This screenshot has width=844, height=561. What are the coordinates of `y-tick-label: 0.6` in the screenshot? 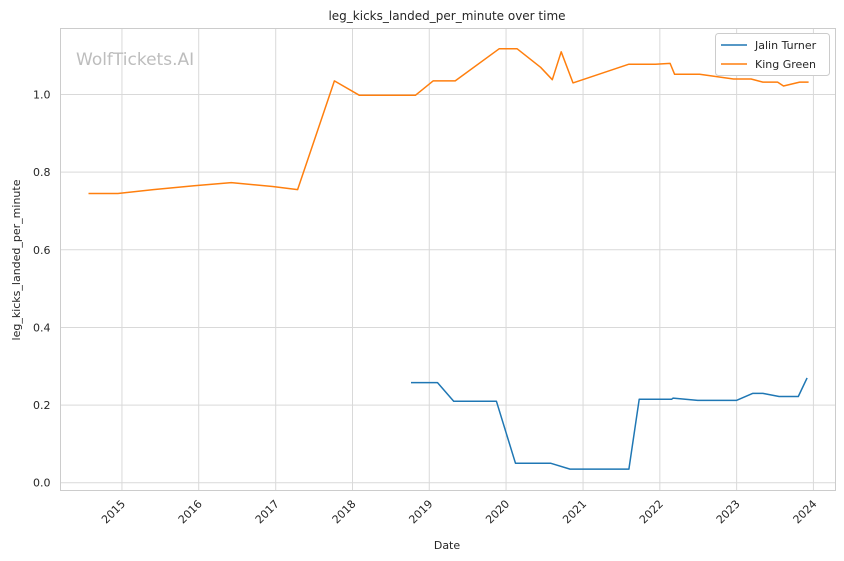 It's located at (42, 250).